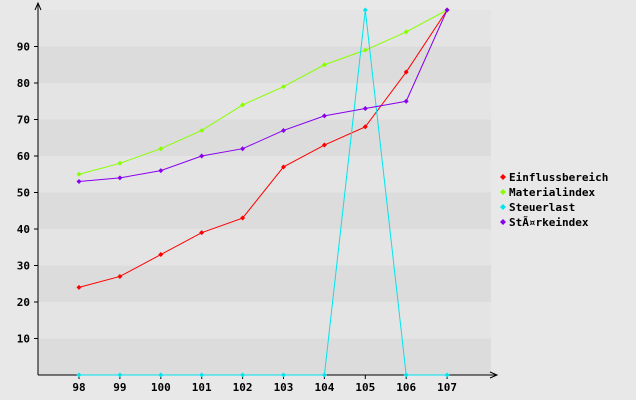 Image resolution: width=636 pixels, height=400 pixels. What do you see at coordinates (494, 375) in the screenshot?
I see `x-axis-arrow` at bounding box center [494, 375].